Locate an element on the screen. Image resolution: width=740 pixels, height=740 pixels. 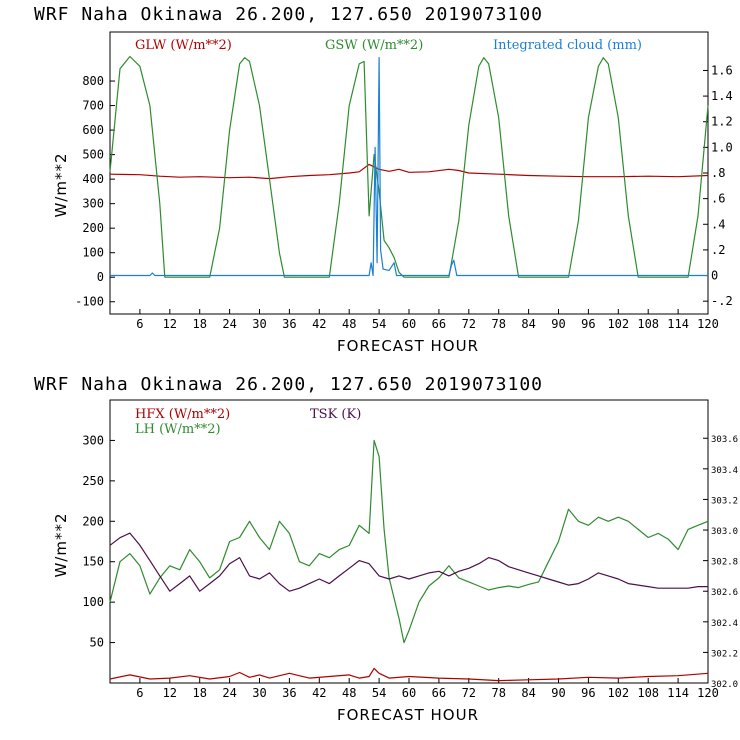
chart-2-xtick-label: 12 is located at coordinates (170, 693).